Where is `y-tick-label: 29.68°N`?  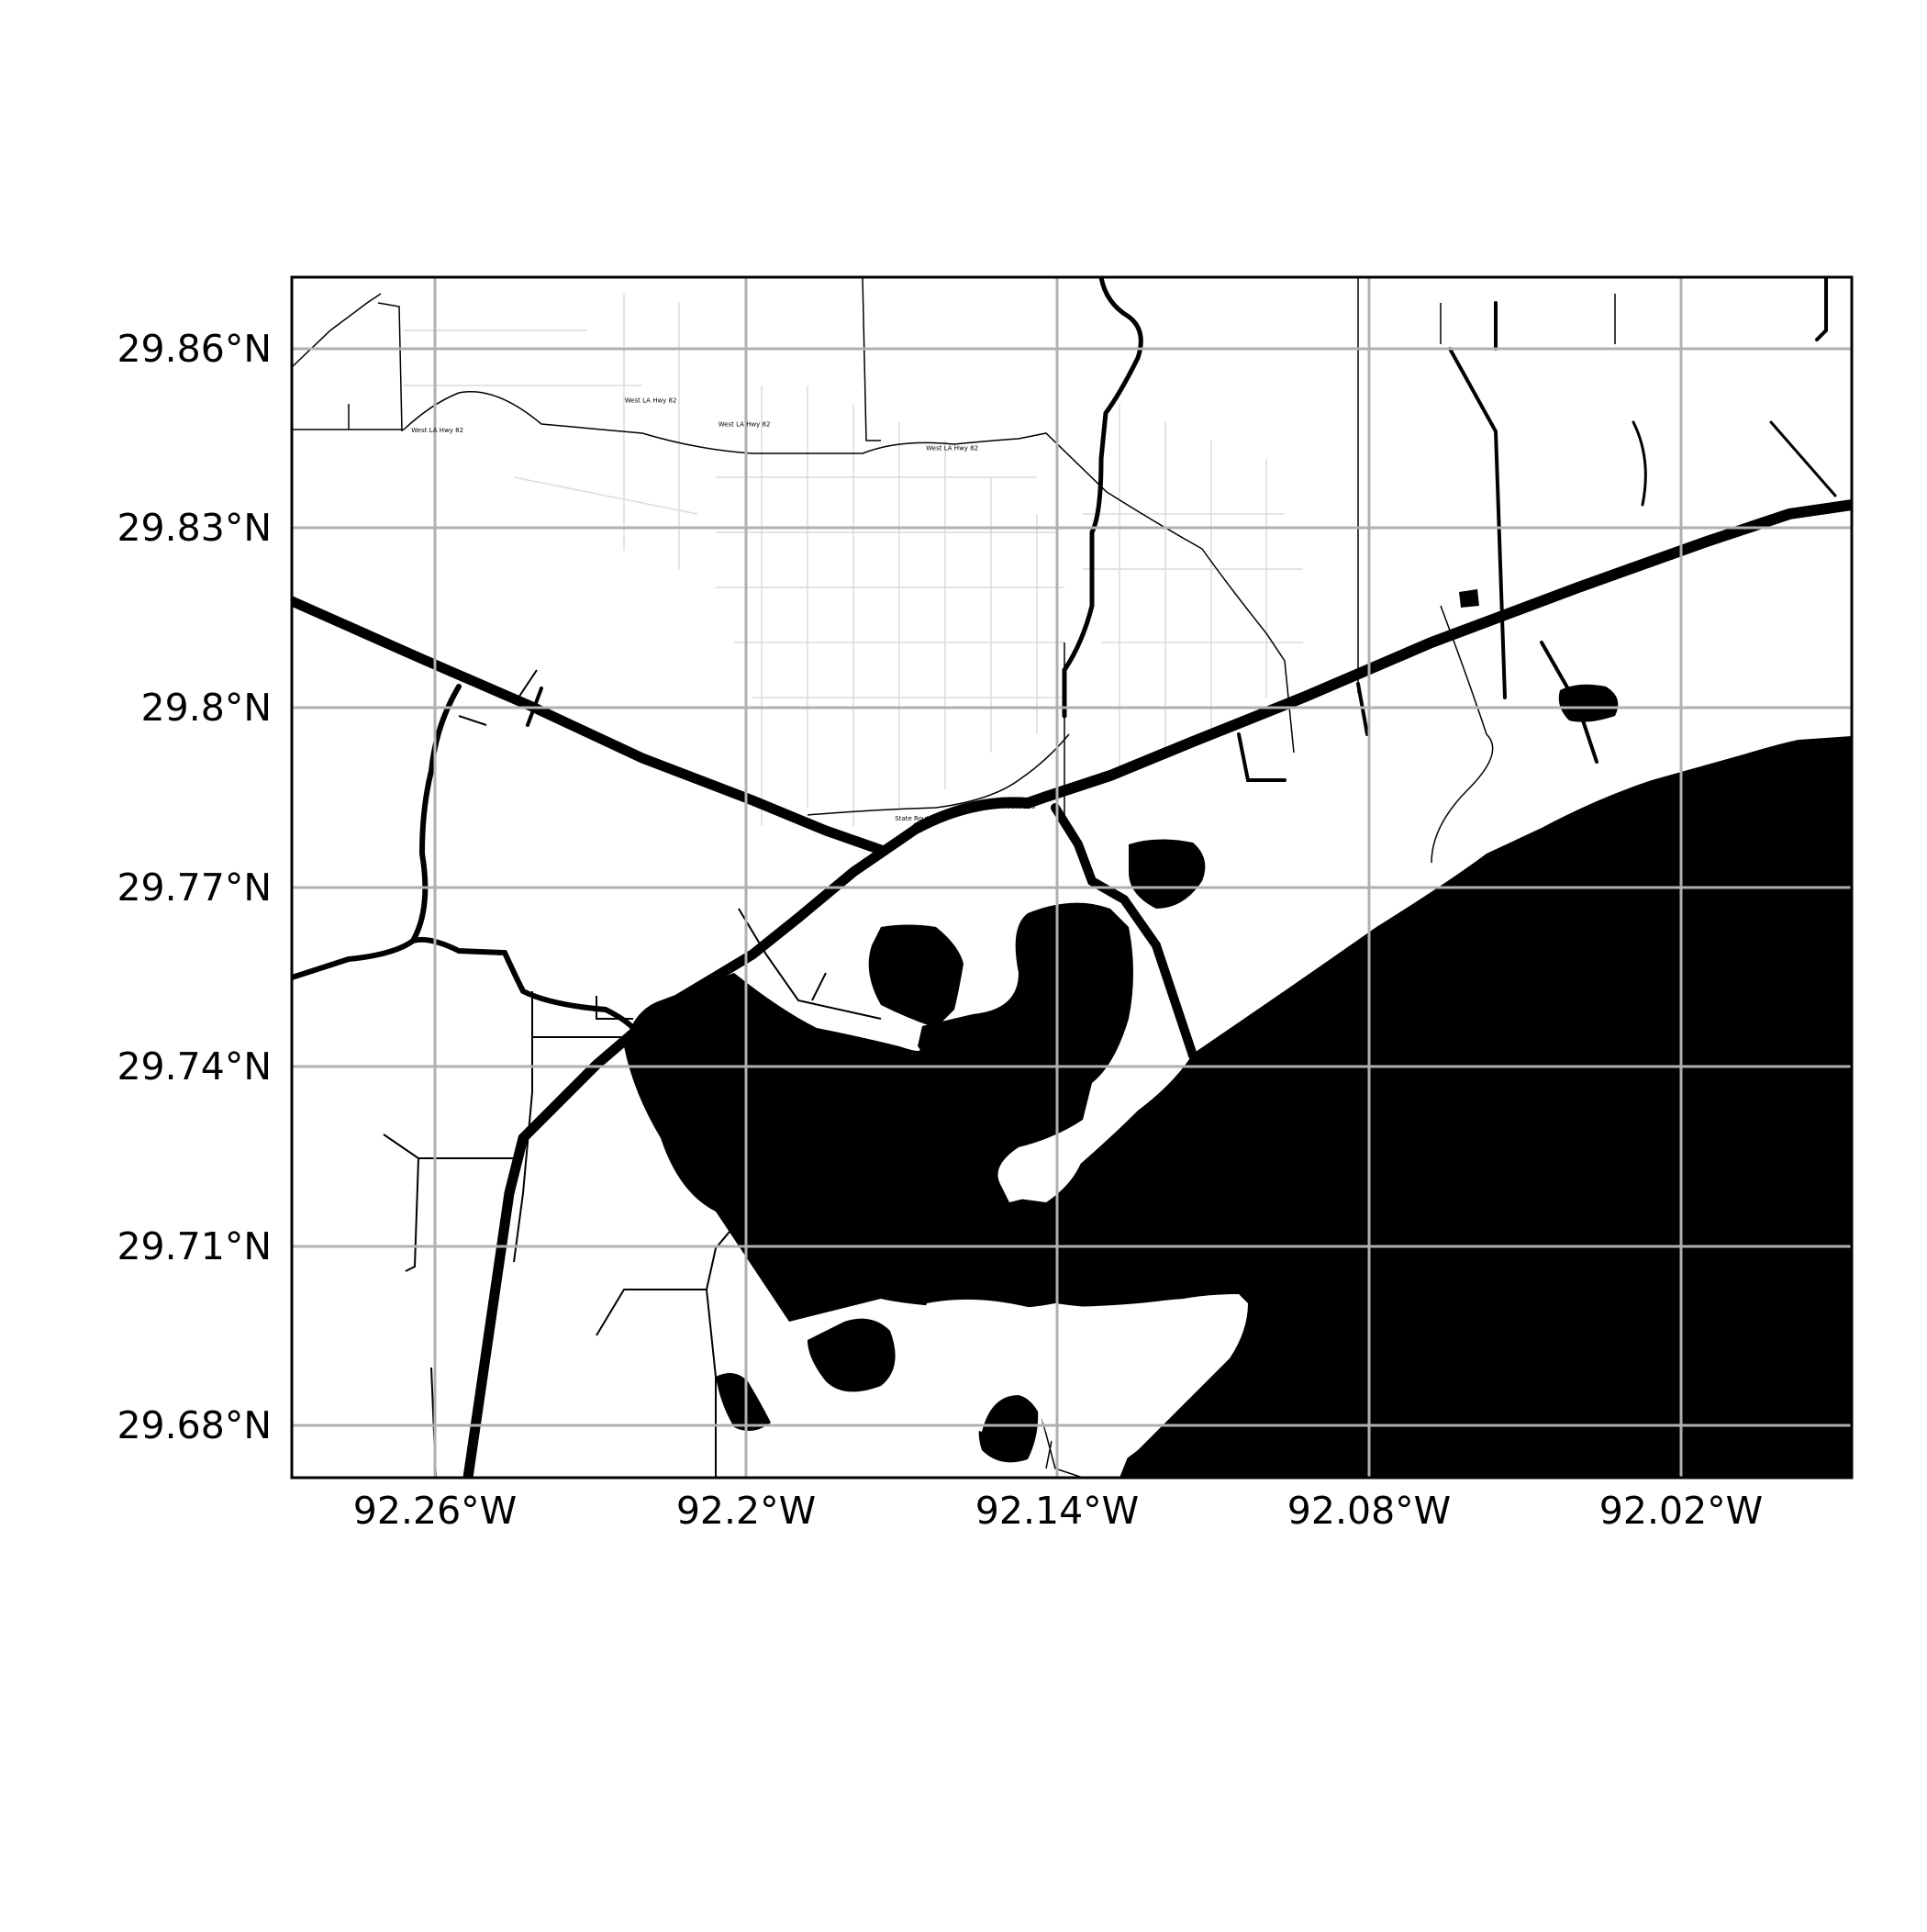 y-tick-label: 29.68°N is located at coordinates (194, 1425).